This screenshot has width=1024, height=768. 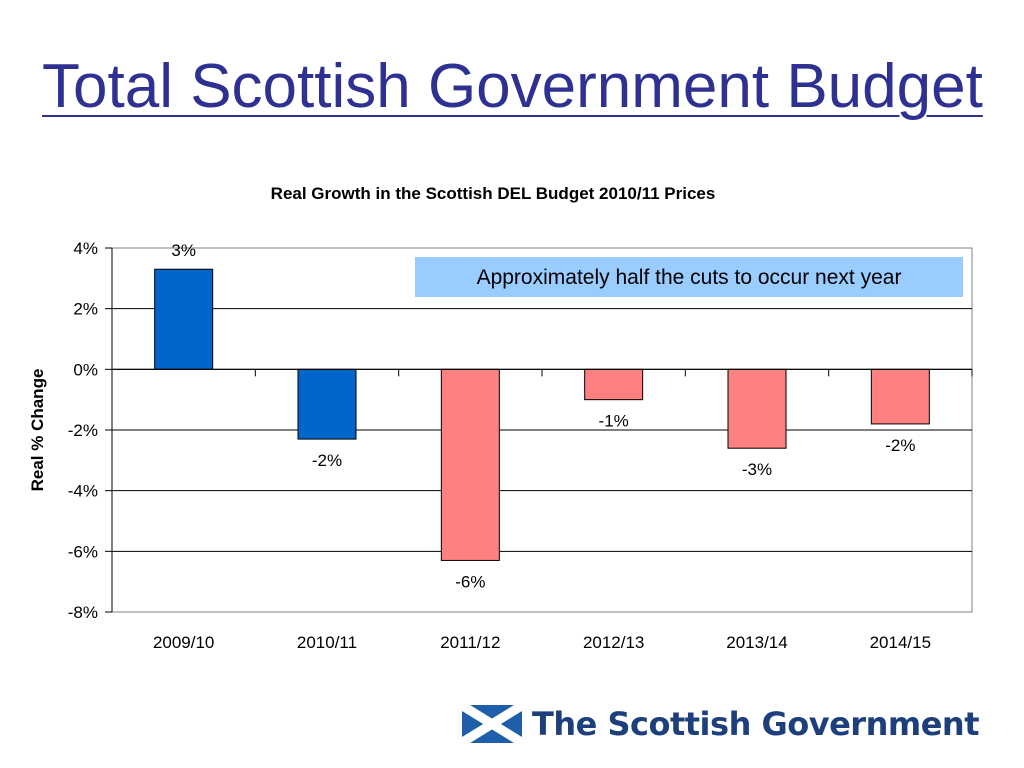 I want to click on data-label: -3%, so click(x=757, y=469).